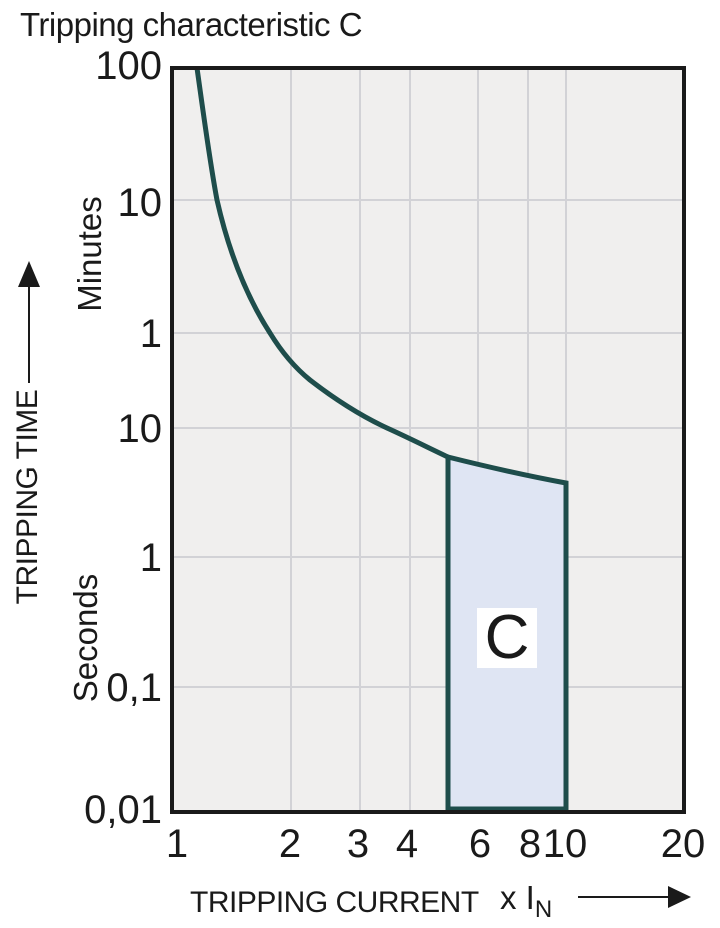  I want to click on up-arrow-icon, so click(29, 322).